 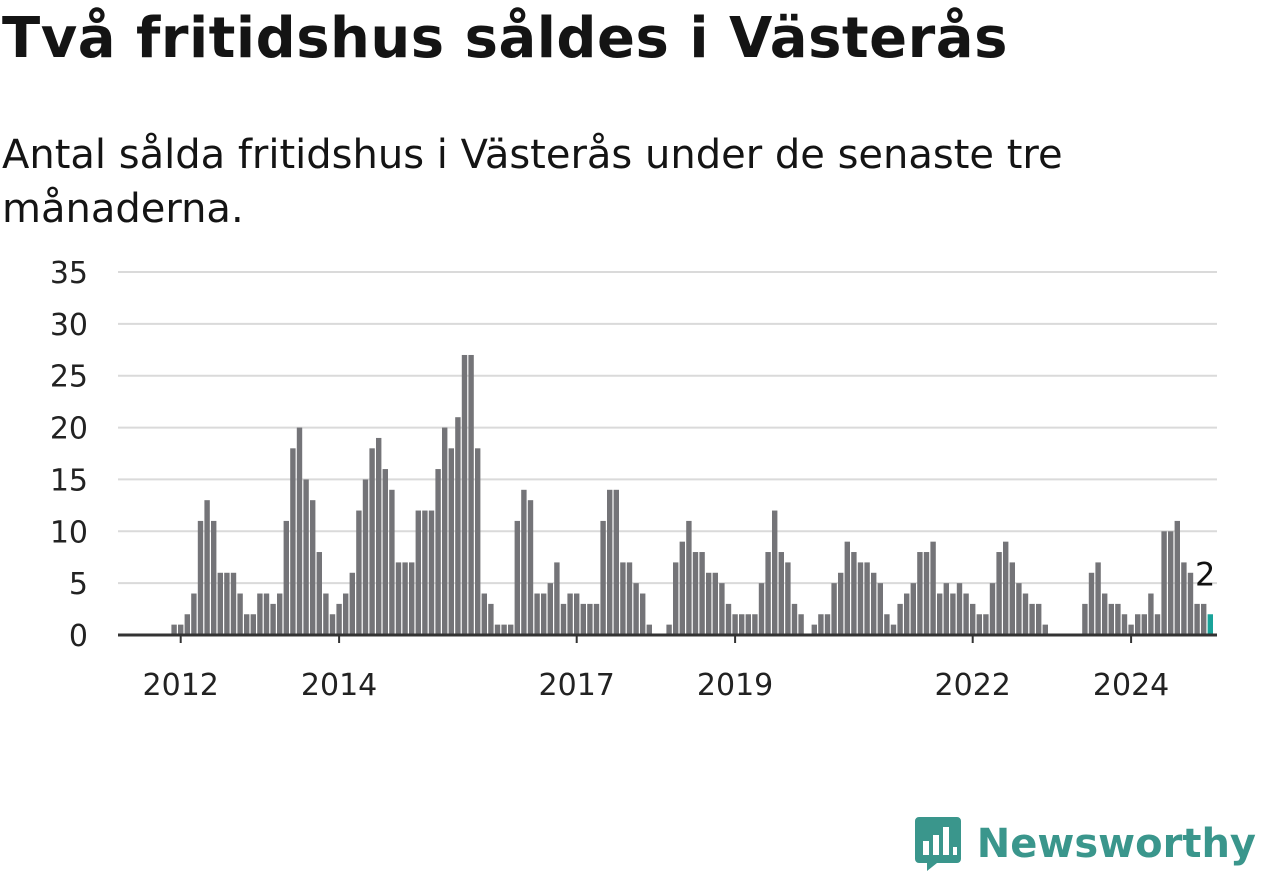 I want to click on chart-title: Två fritidshus såldes i Västerås, so click(x=505, y=38).